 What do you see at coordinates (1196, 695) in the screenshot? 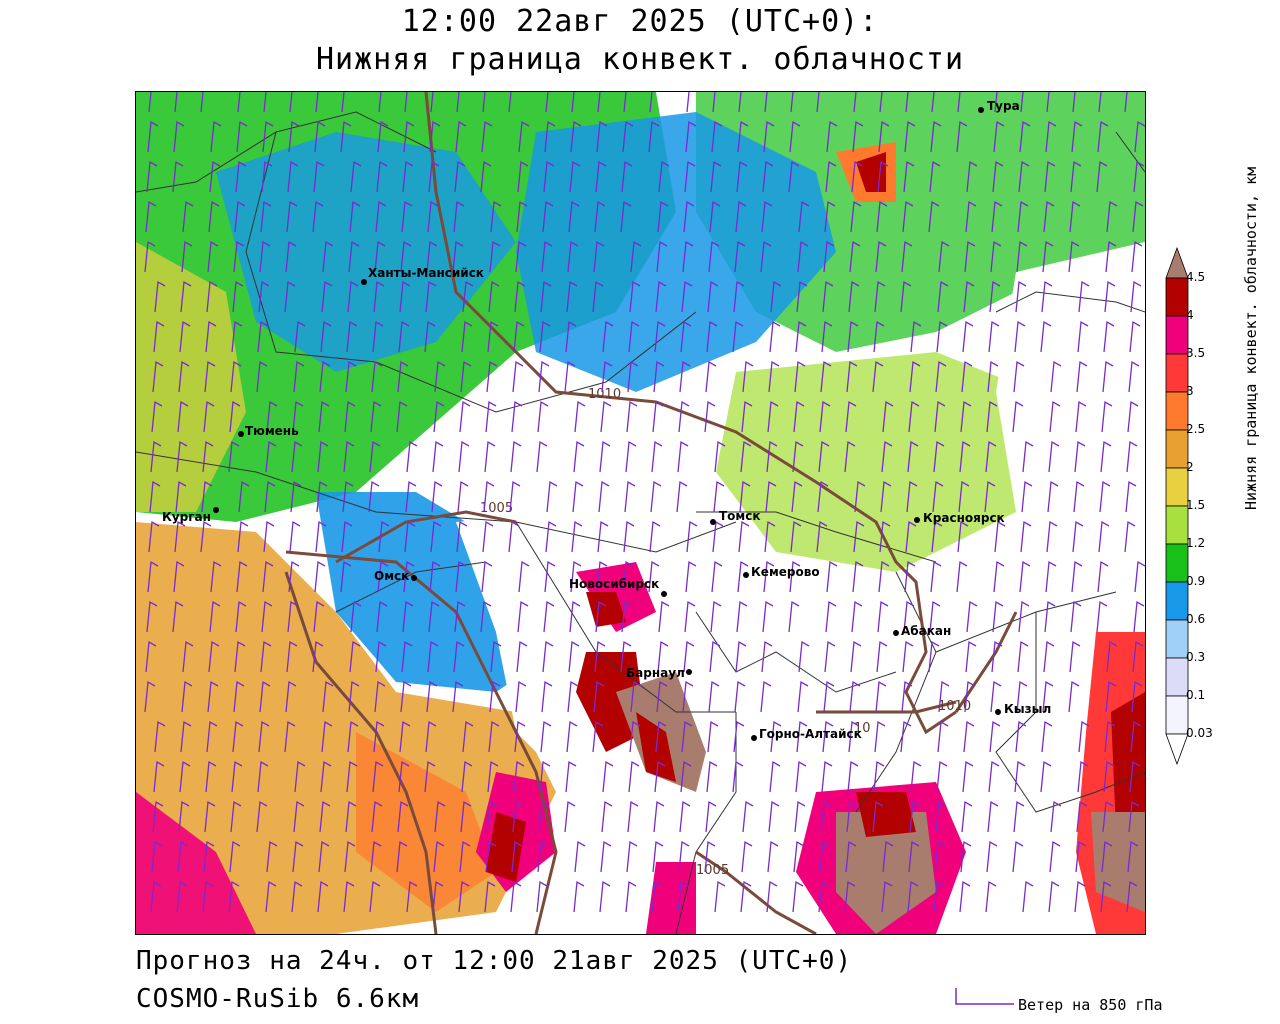
I see `legend-label: 0.1` at bounding box center [1196, 695].